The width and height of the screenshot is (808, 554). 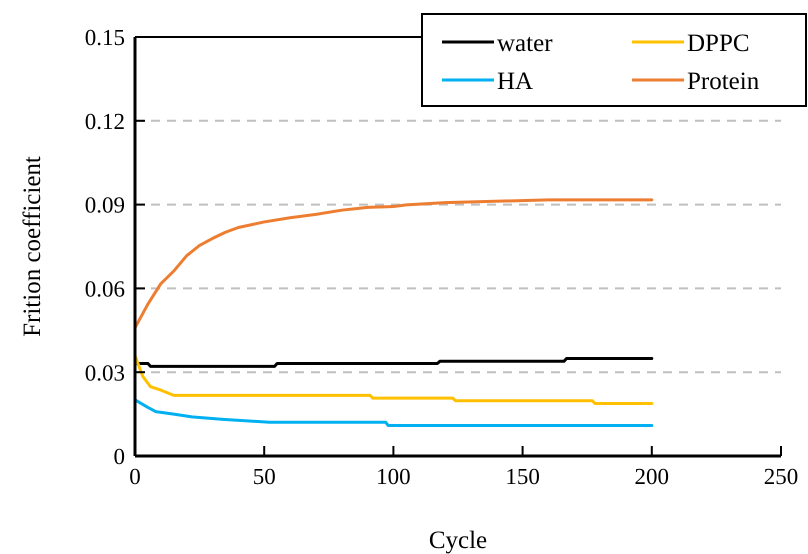 I want to click on y-tick-label: 0.06, so click(x=104, y=289).